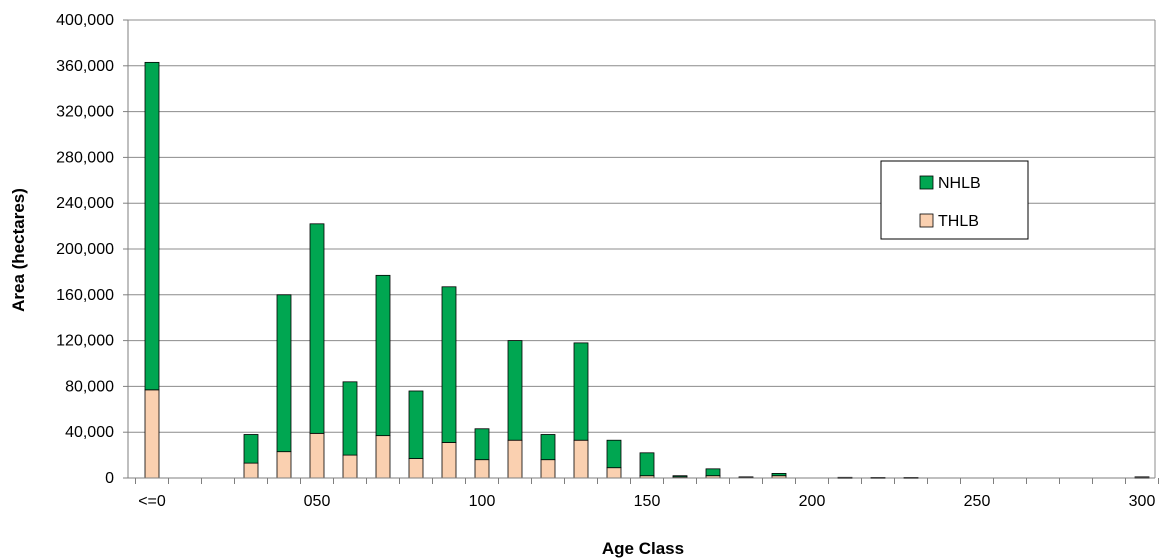 This screenshot has height=558, width=1159. What do you see at coordinates (85, 203) in the screenshot?
I see `y-tick-label: 240,000` at bounding box center [85, 203].